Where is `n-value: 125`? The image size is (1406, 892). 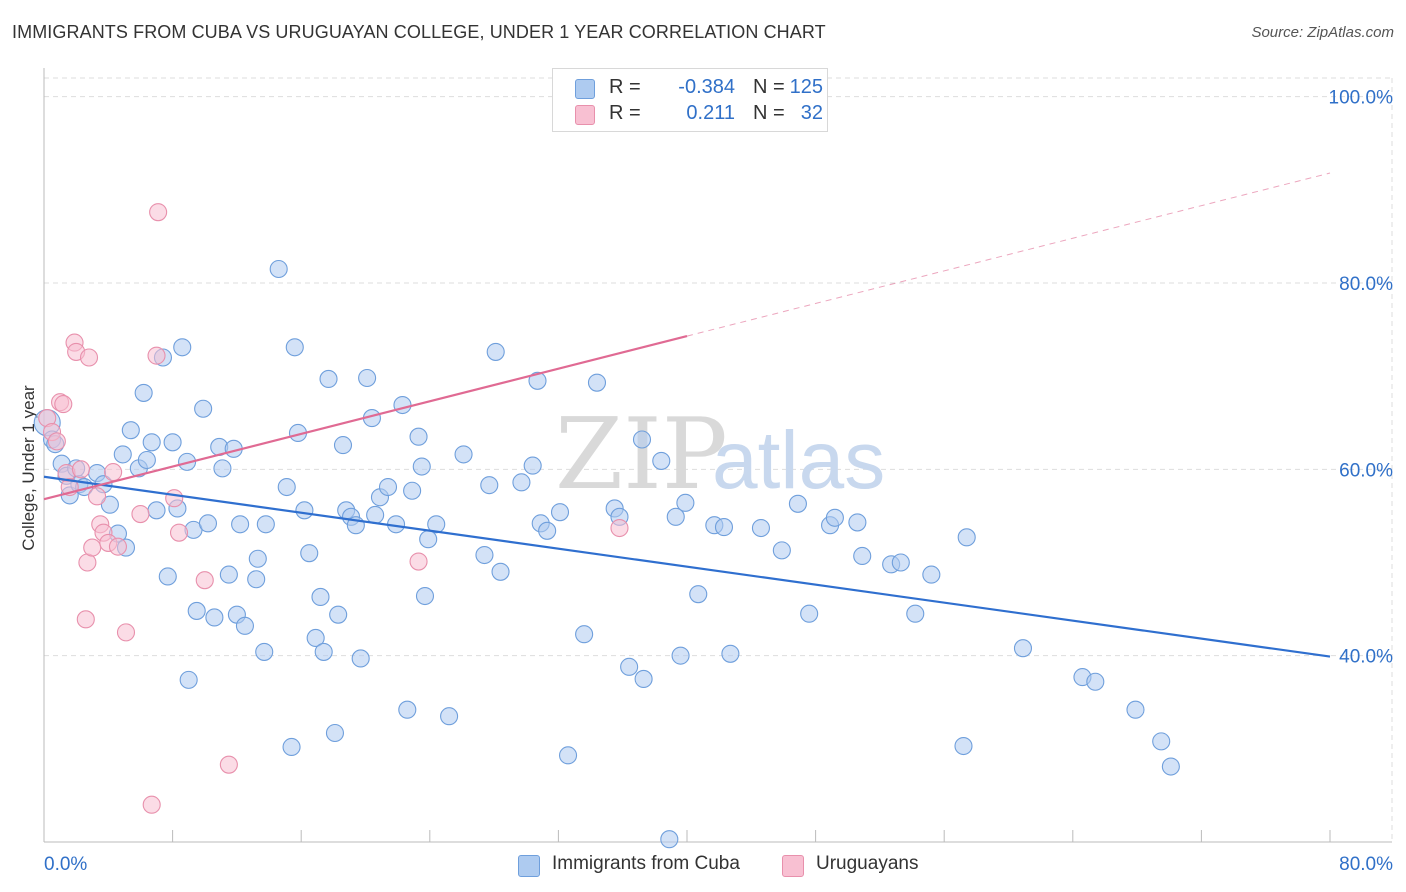
n-value: 125 is located at coordinates (806, 87).